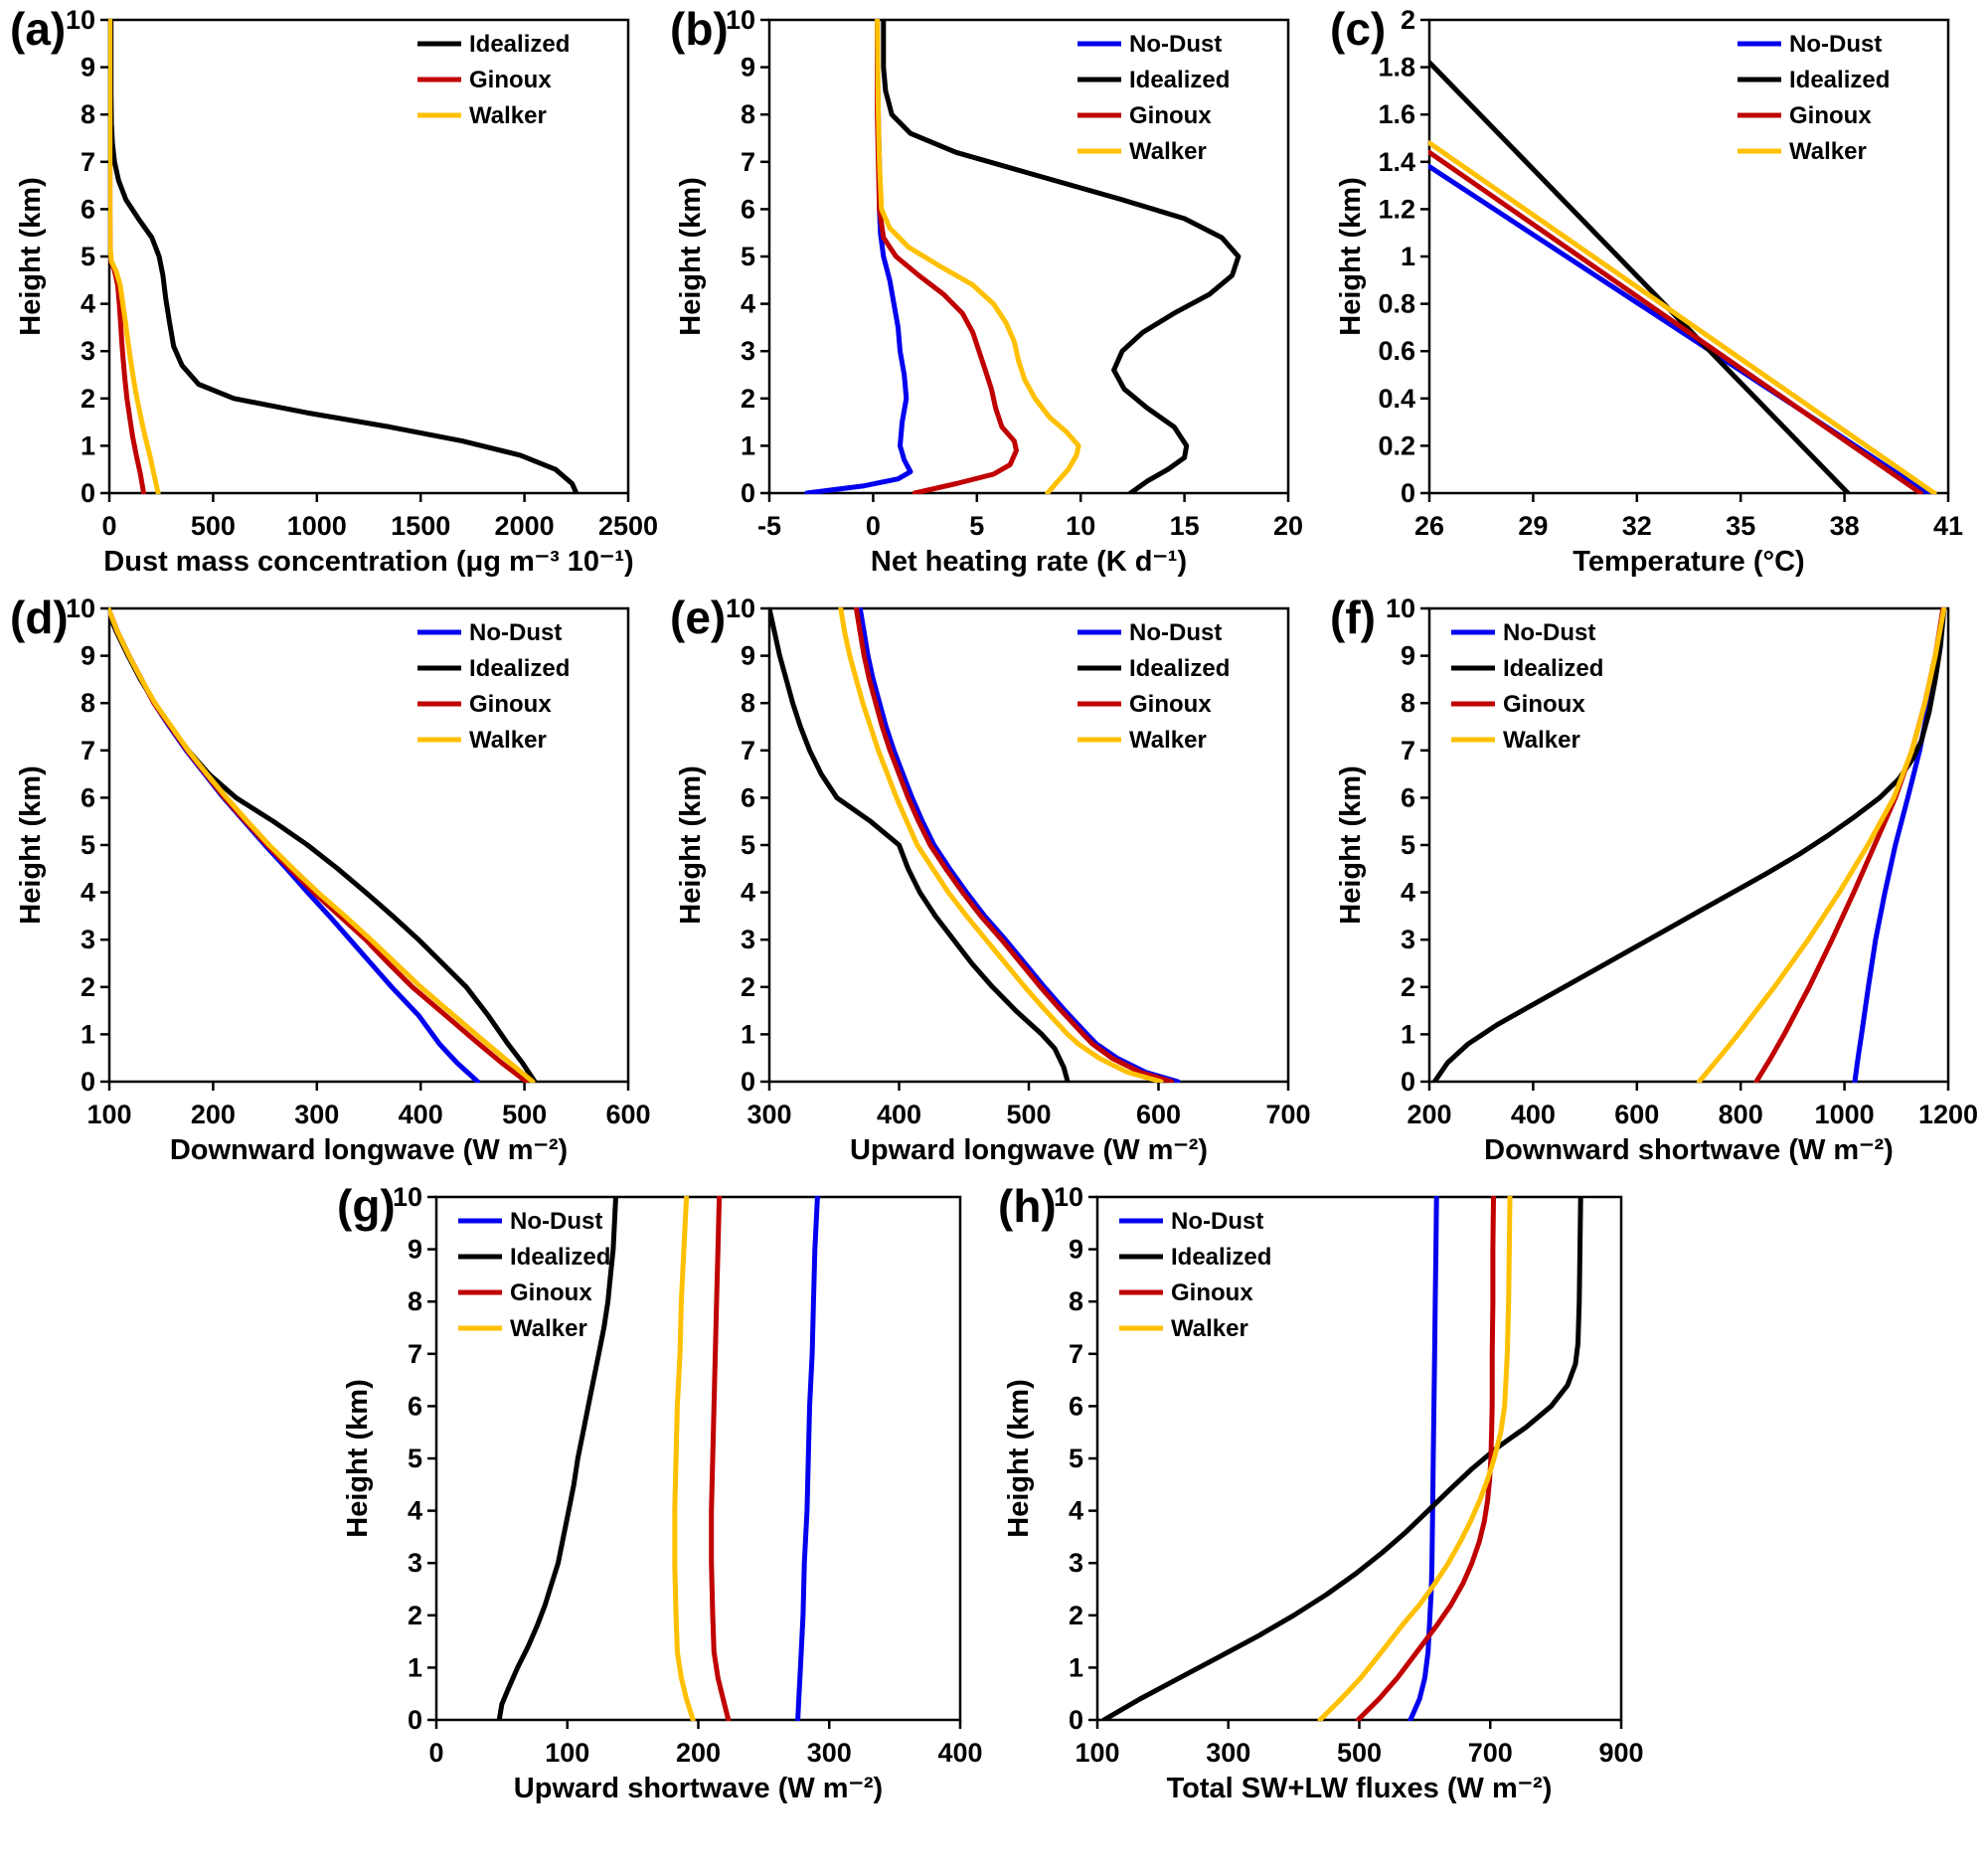 The image size is (1988, 1873). What do you see at coordinates (699, 29) in the screenshot?
I see `panel-tag-b: (b)` at bounding box center [699, 29].